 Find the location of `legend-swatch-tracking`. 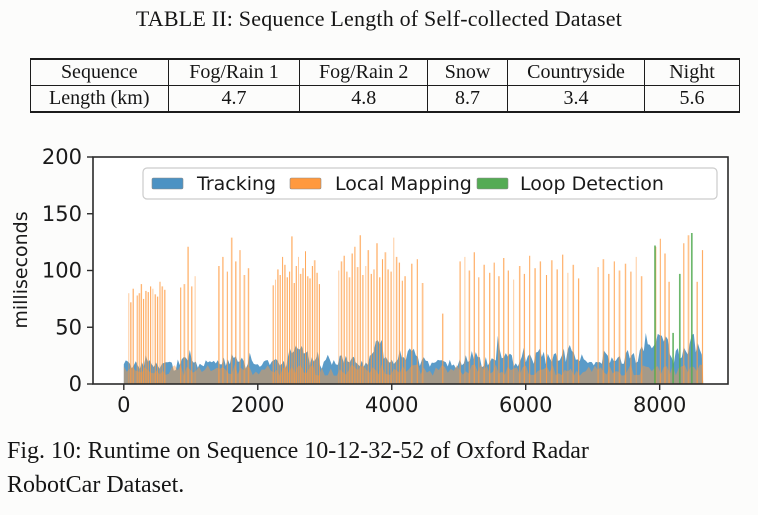

legend-swatch-tracking is located at coordinates (167, 183).